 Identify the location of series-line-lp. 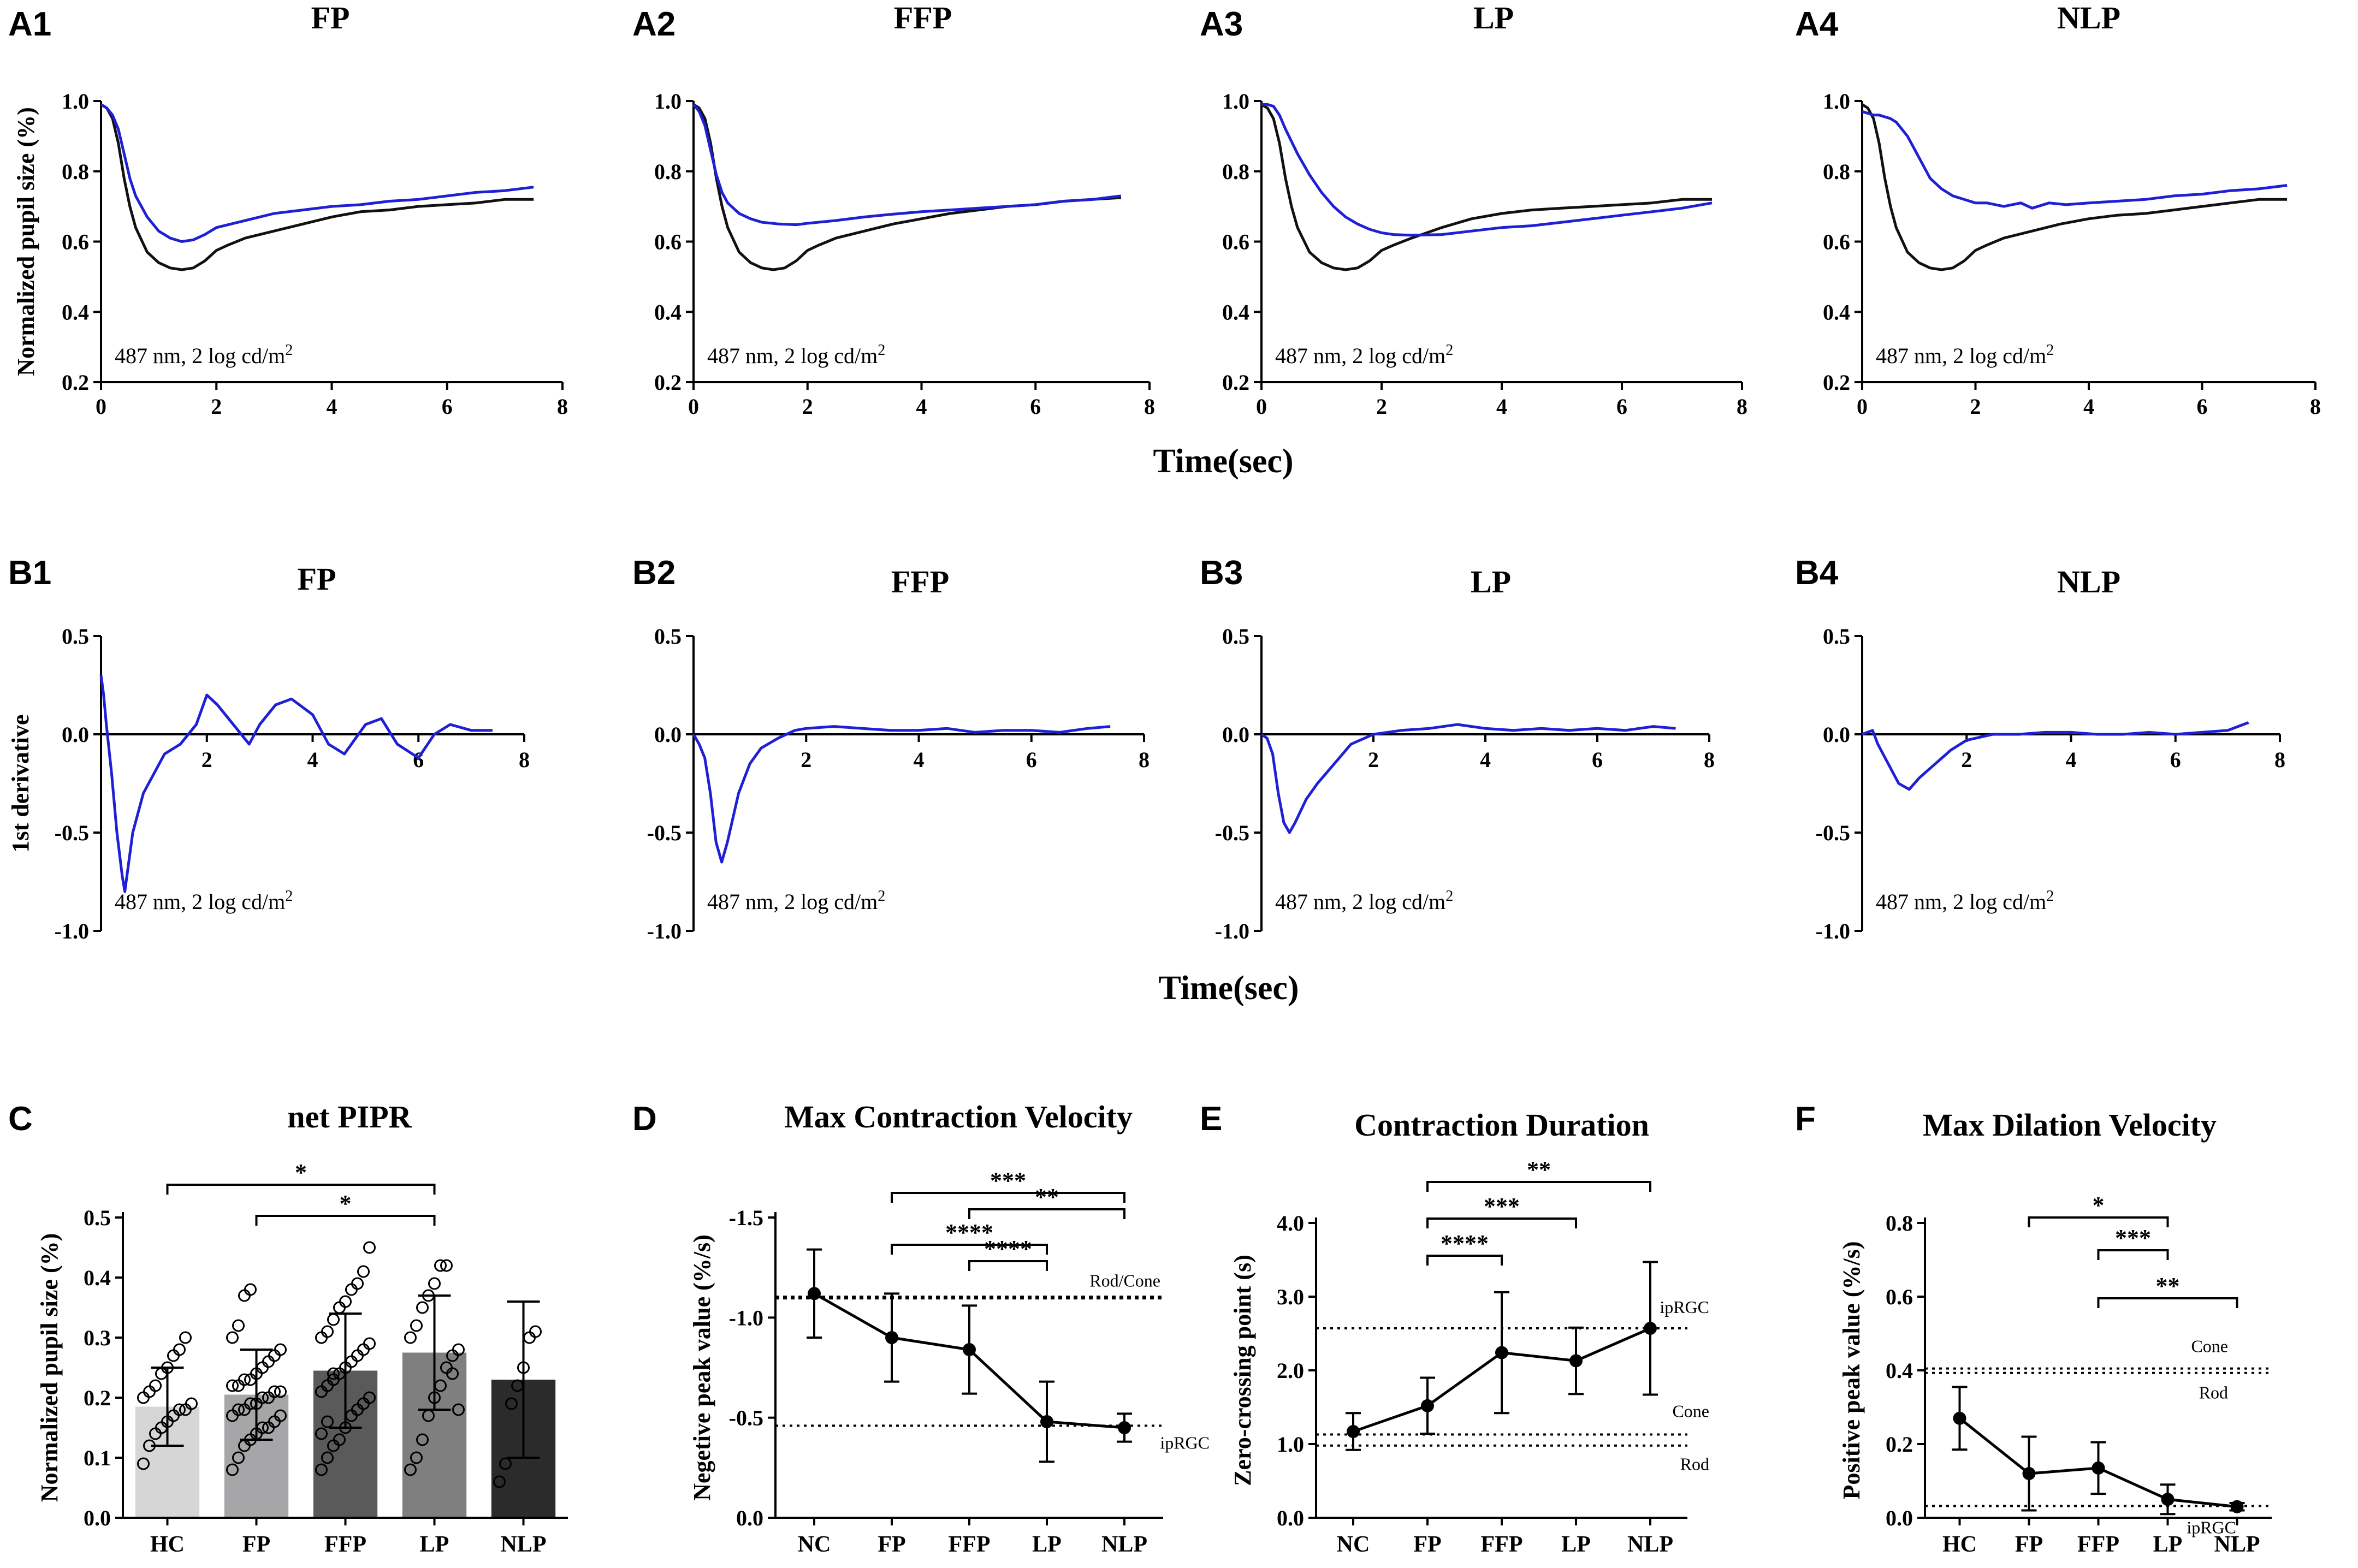
(1487, 170).